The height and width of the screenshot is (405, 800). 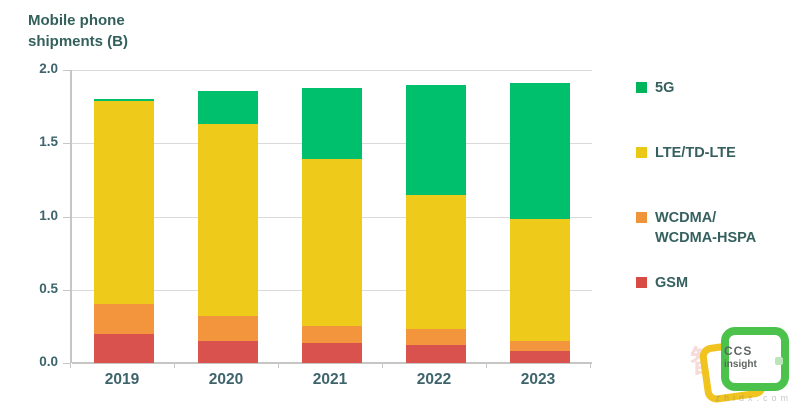 I want to click on legend-label-lte-td-lte: LTE/TD-LTE, so click(x=695, y=152).